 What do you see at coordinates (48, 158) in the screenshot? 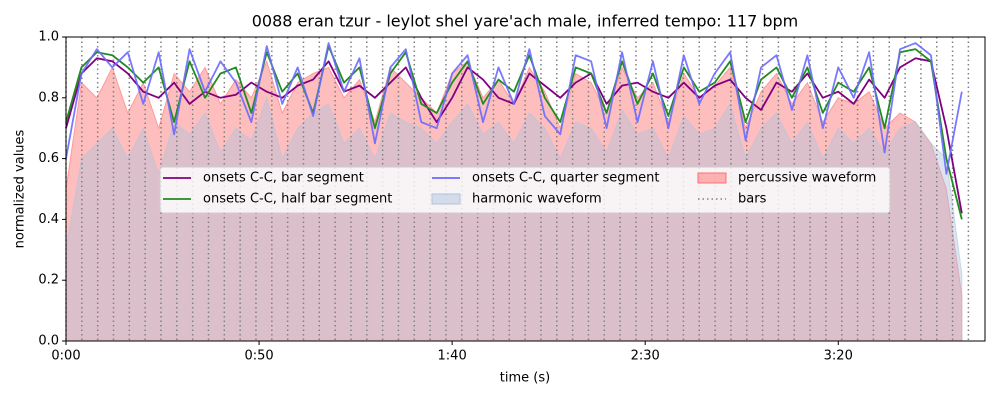
I see `y-tick-label: 0.6` at bounding box center [48, 158].